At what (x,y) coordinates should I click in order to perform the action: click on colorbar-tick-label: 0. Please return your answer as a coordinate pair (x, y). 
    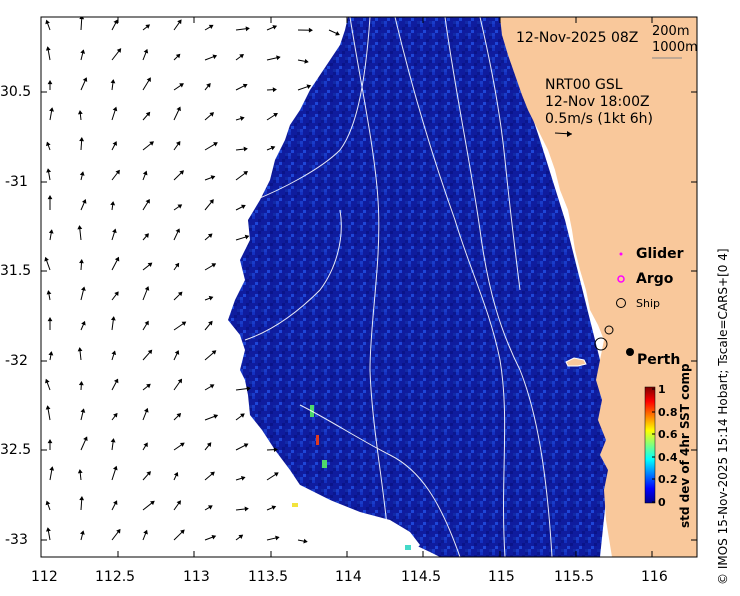
    Looking at the image, I should click on (662, 502).